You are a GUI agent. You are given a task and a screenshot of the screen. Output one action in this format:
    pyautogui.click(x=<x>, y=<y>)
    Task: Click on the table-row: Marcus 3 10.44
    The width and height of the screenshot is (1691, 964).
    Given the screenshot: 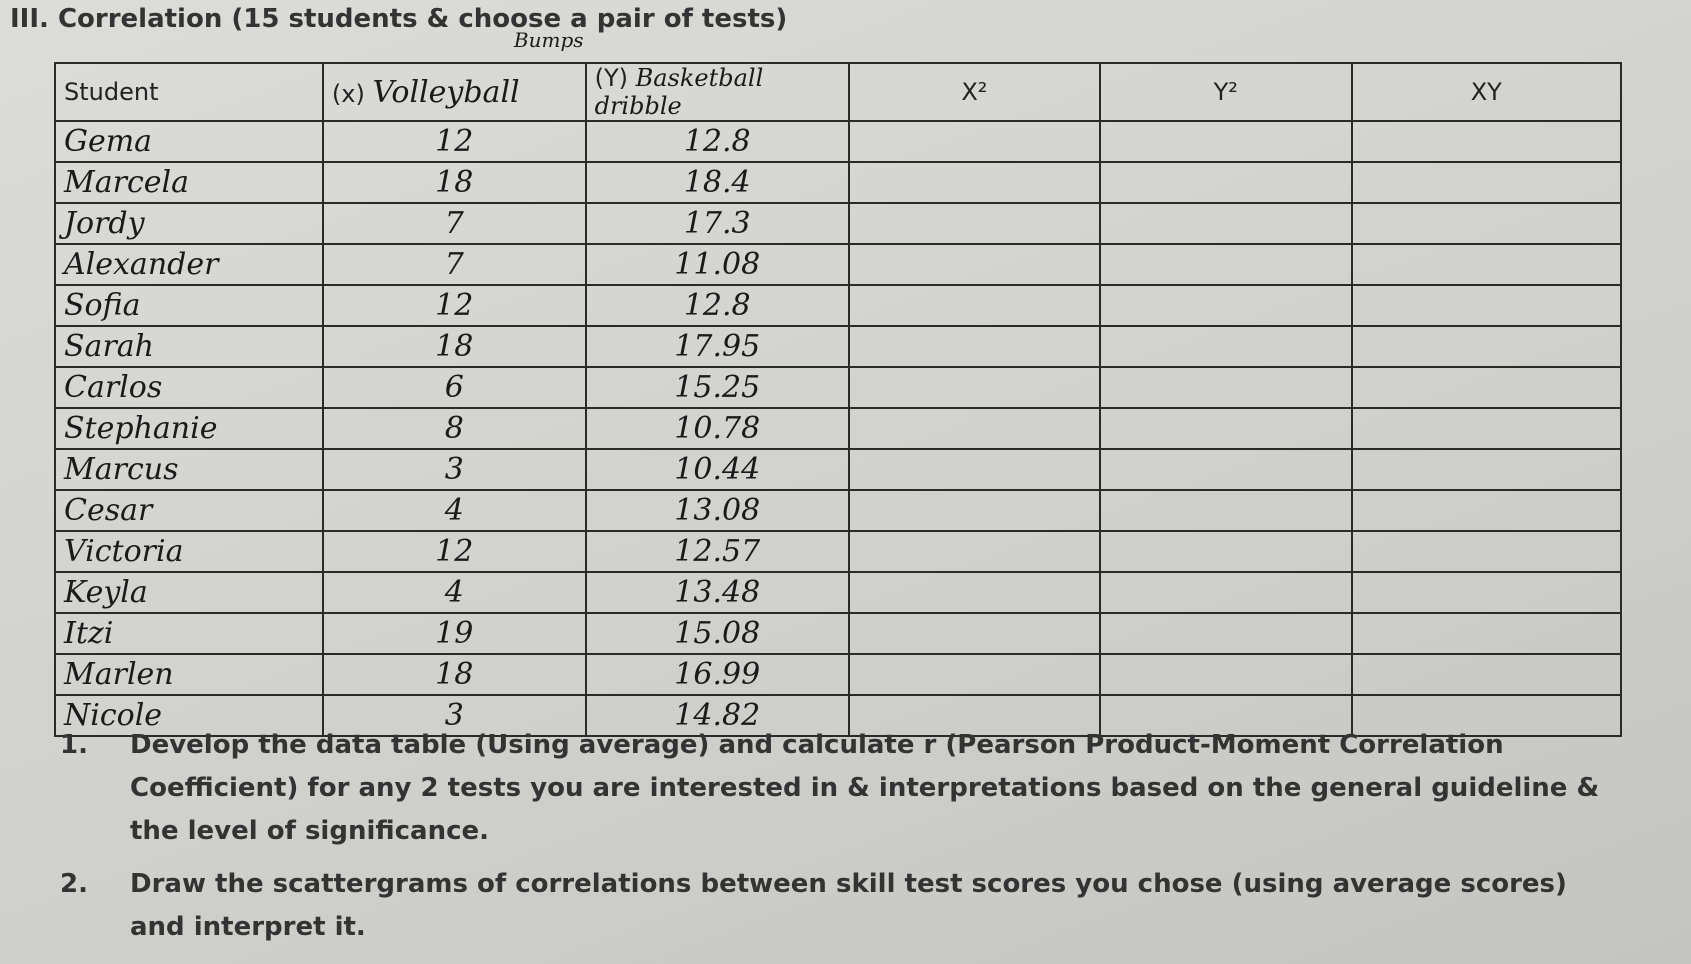 What is the action you would take?
    pyautogui.click(x=838, y=469)
    